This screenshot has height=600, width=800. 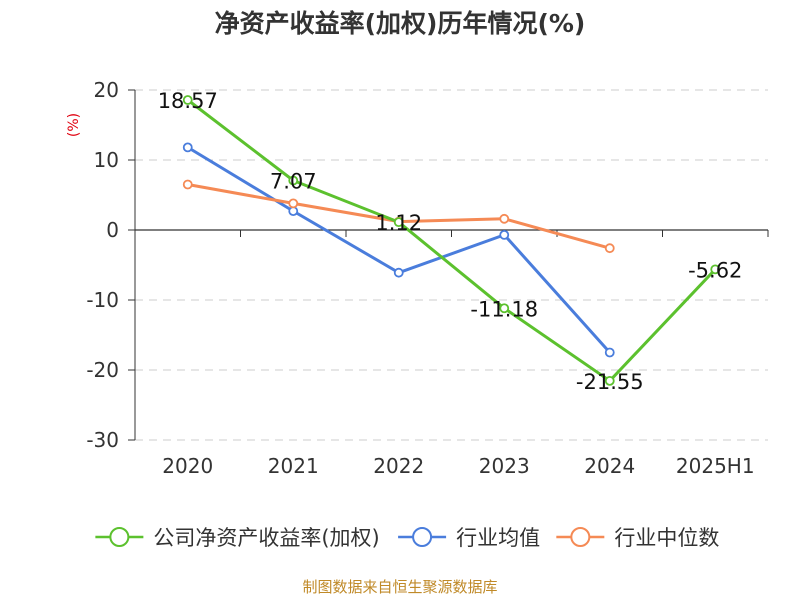 I want to click on source-note: 制图数据来自恒生聚源数据库, so click(x=399, y=587).